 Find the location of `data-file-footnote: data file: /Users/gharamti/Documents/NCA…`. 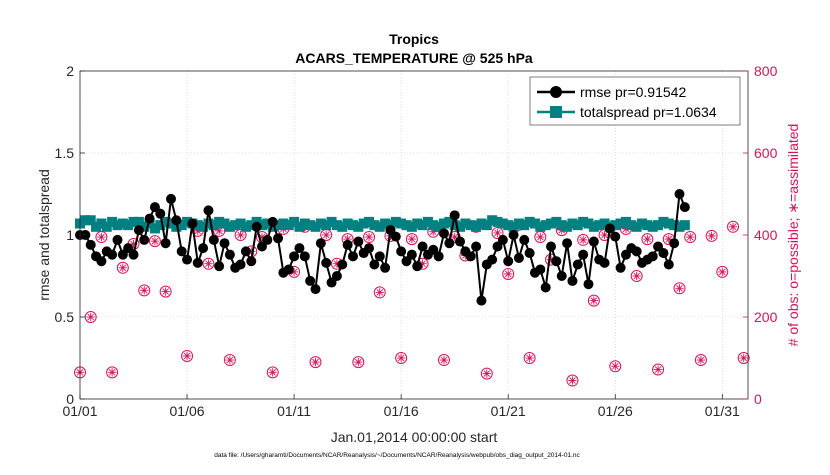

data-file-footnote: data file: /Users/gharamti/Documents/NCA… is located at coordinates (397, 455).